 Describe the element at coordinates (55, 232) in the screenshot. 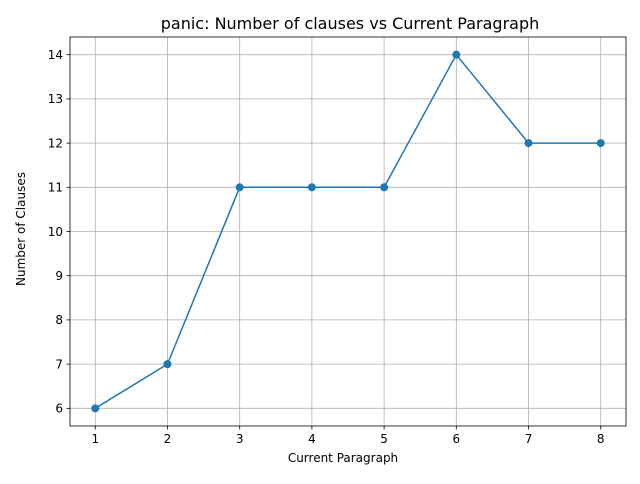

I see `y-tick-label: 10` at that location.